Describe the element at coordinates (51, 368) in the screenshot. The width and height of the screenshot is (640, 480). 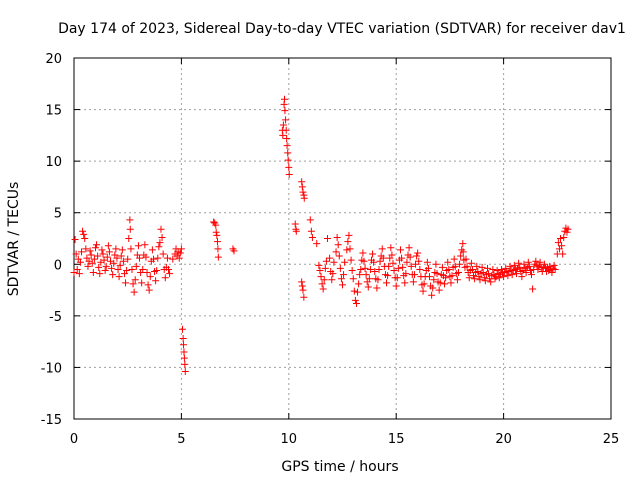
I see `y-tick-label: -10` at that location.